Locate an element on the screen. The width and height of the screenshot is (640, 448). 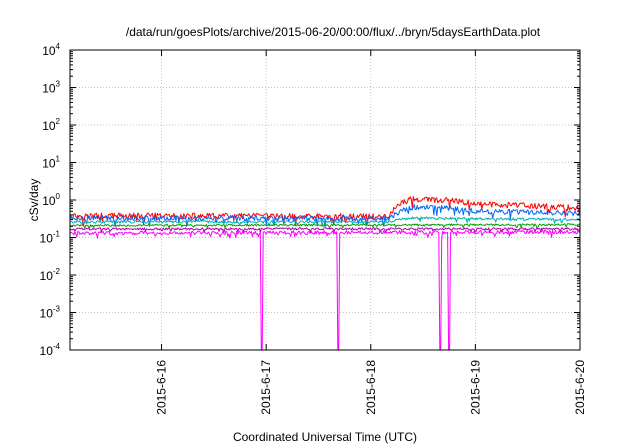
y-tick-label: 10⁴ is located at coordinates (51, 50).